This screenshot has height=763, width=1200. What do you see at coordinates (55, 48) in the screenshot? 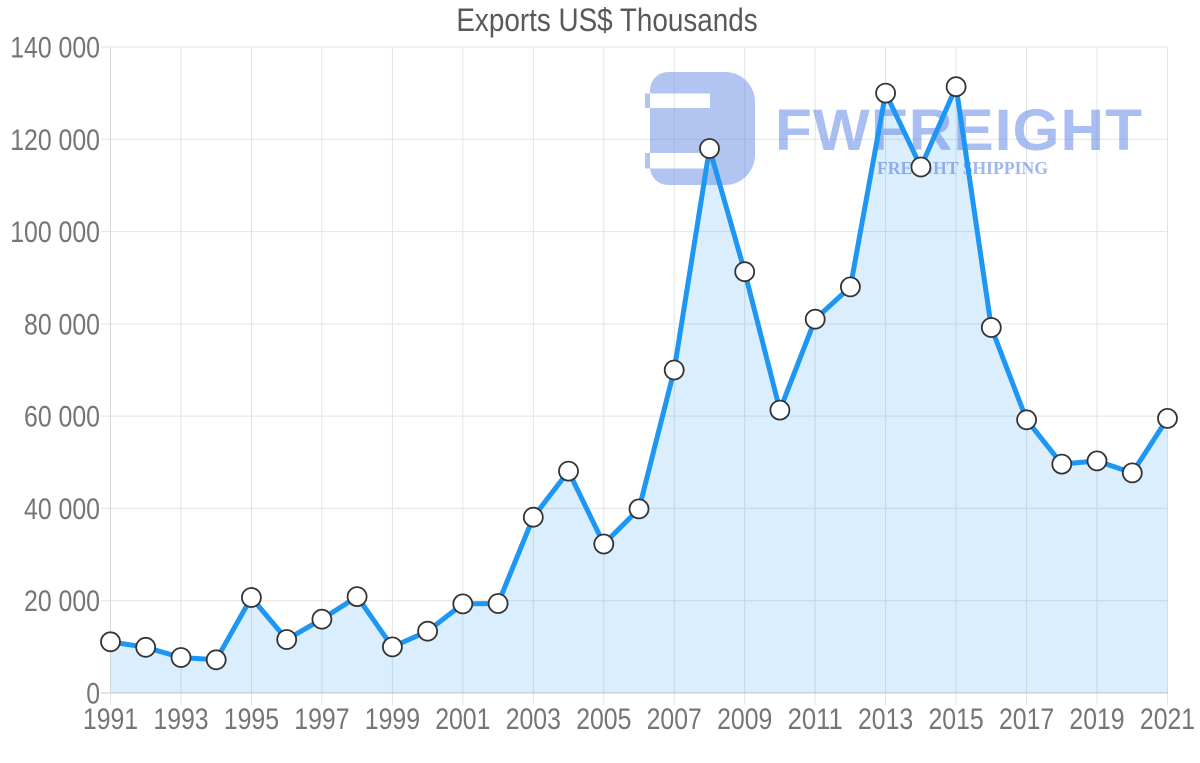
I see `y-axis-label: 140 000` at bounding box center [55, 48].